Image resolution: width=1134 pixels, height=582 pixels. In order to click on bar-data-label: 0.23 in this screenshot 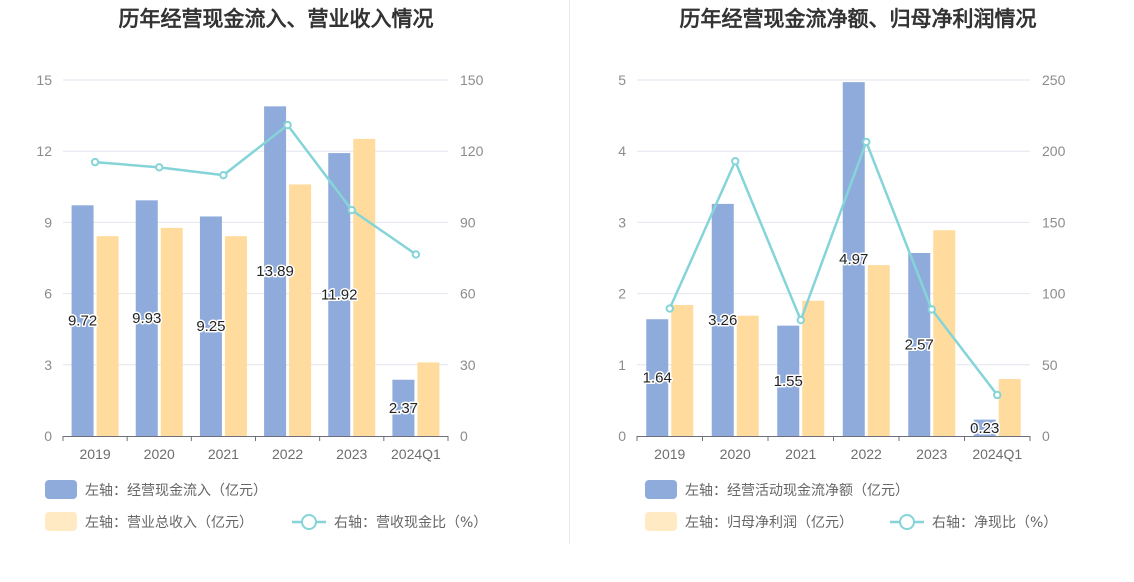, I will do `click(984, 428)`.